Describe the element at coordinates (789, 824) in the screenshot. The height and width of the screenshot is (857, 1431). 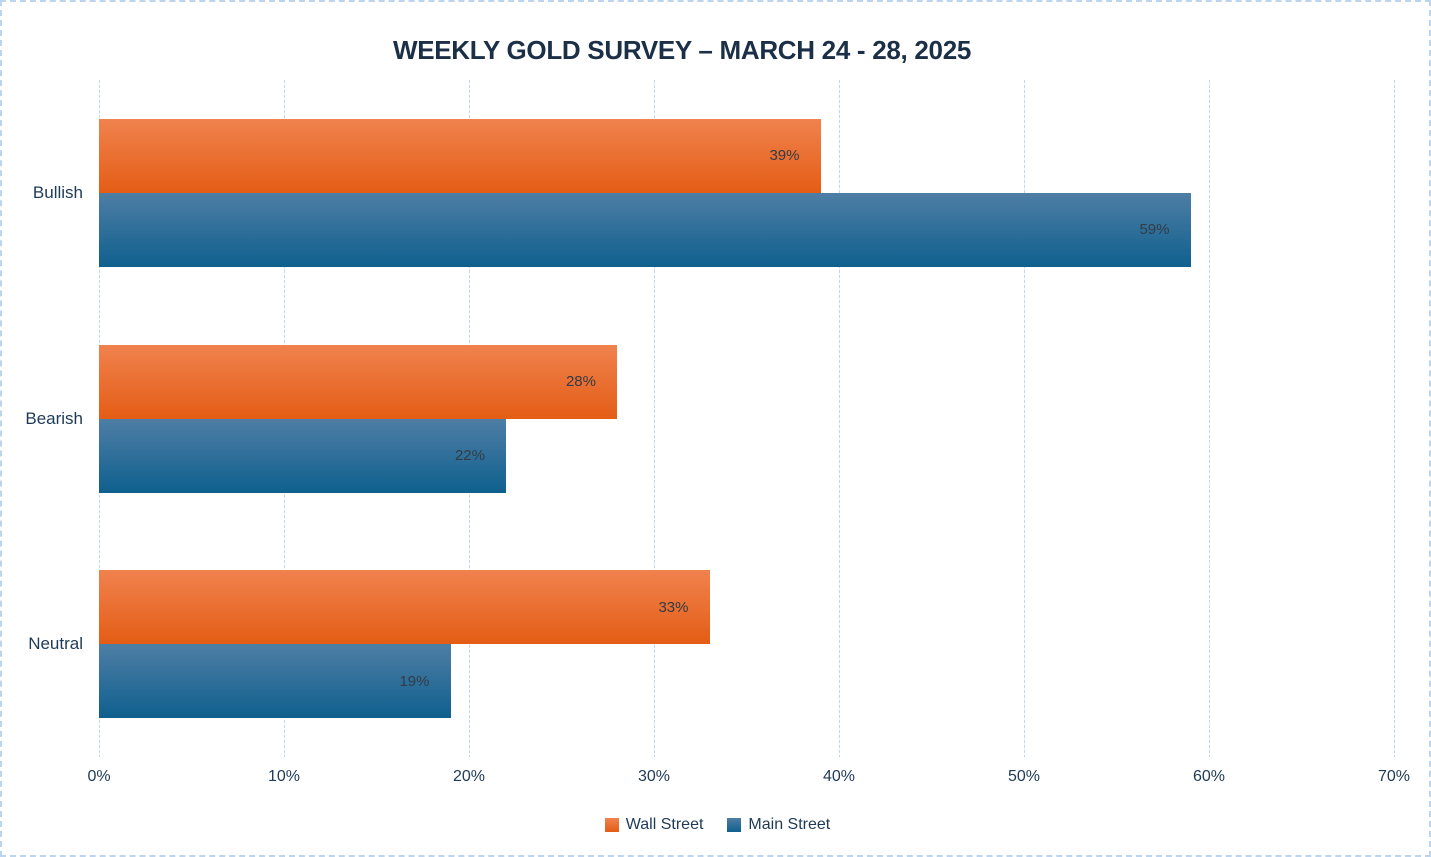
I see `legend-label: Main Street` at that location.